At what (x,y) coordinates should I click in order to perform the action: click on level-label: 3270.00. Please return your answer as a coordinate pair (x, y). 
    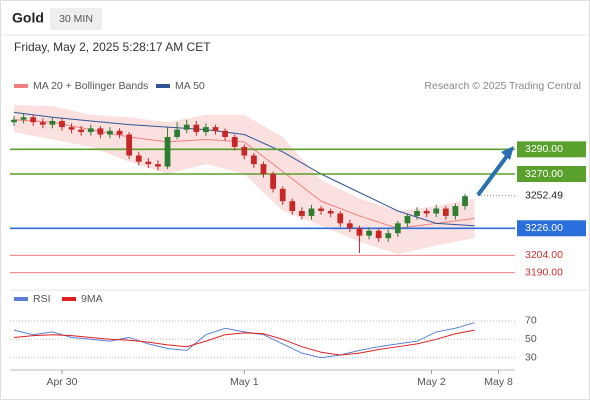
    Looking at the image, I should click on (544, 174).